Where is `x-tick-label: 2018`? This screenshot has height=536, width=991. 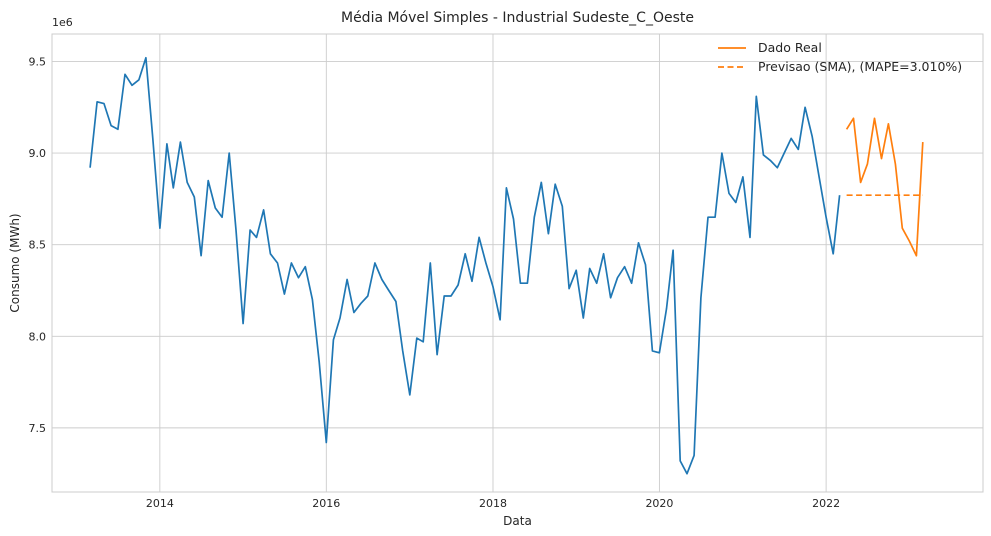
x-tick-label: 2018 is located at coordinates (493, 503).